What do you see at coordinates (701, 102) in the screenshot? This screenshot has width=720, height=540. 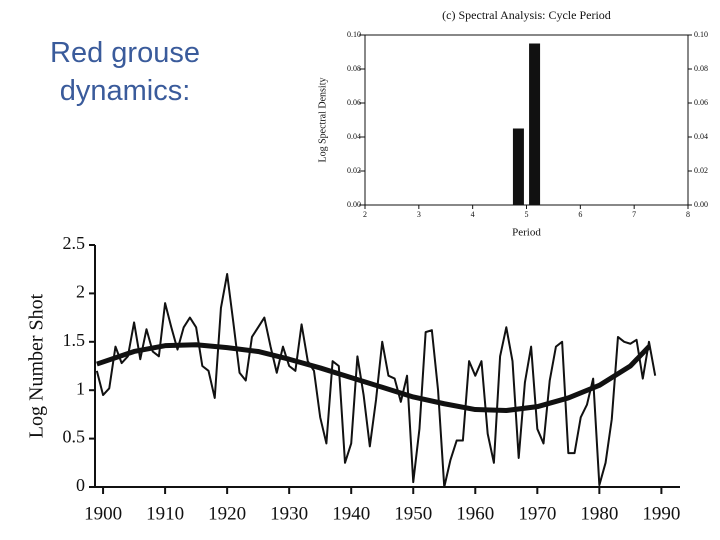 I see `y2-tick-label: 0.06` at bounding box center [701, 102].